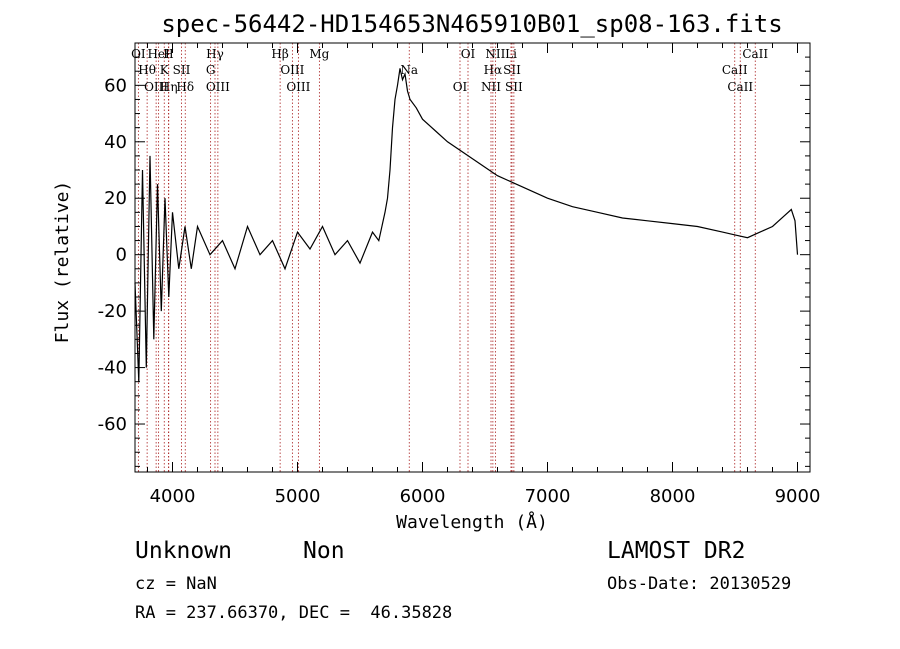  I want to click on line-marker-label: K, so click(165, 70).